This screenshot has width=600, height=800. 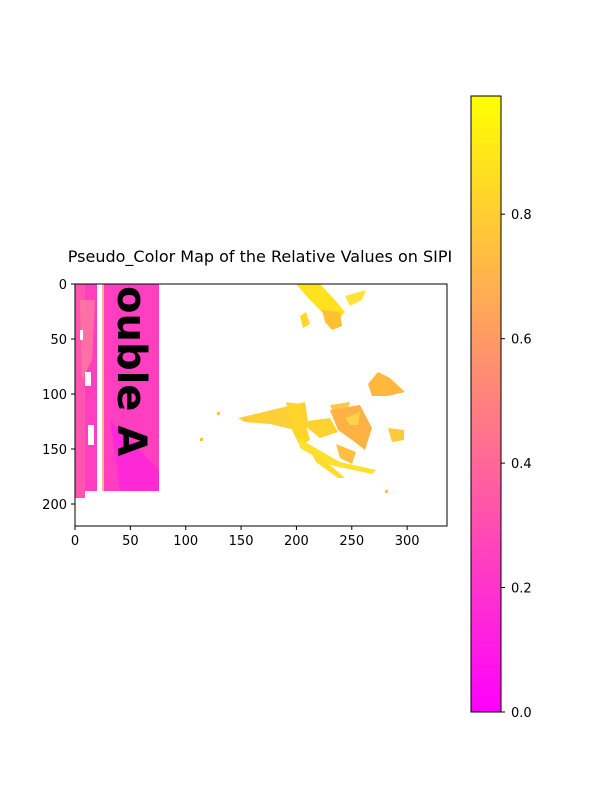 What do you see at coordinates (351, 427) in the screenshot?
I see `petals-right` at bounding box center [351, 427].